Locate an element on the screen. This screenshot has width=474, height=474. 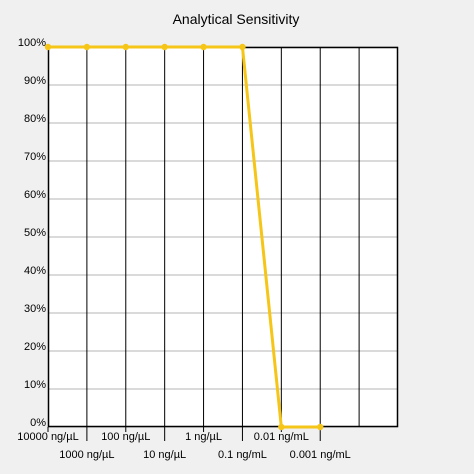
y-tick-label: 60% is located at coordinates (35, 195).